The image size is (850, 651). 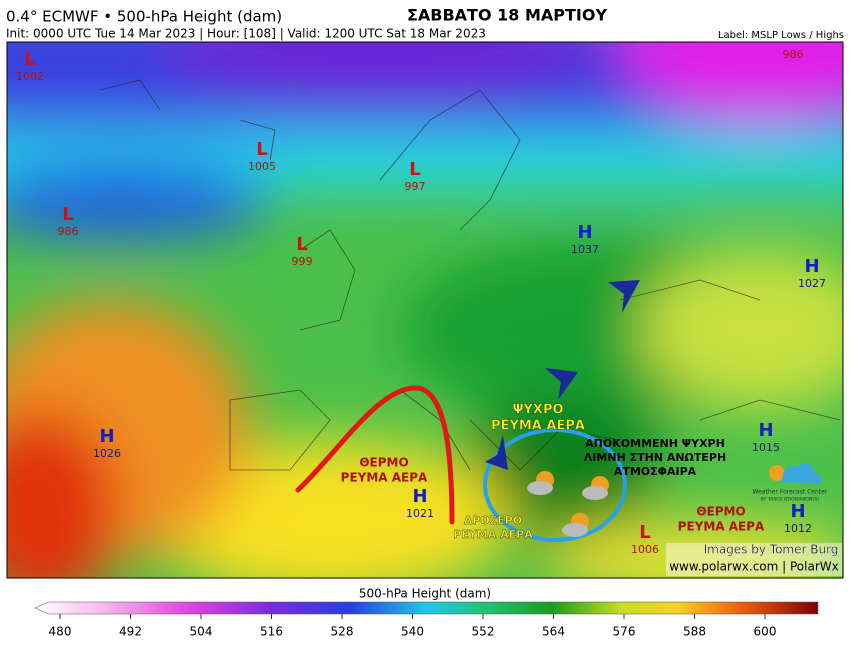 I want to click on system-pressure: 986, so click(x=68, y=231).